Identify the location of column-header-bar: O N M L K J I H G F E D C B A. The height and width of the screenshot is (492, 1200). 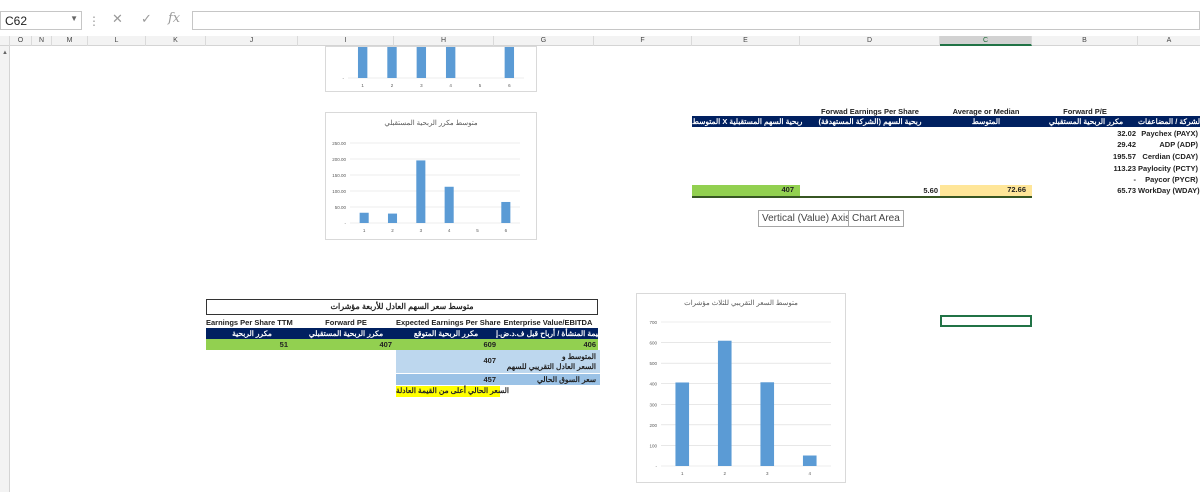
(600, 41).